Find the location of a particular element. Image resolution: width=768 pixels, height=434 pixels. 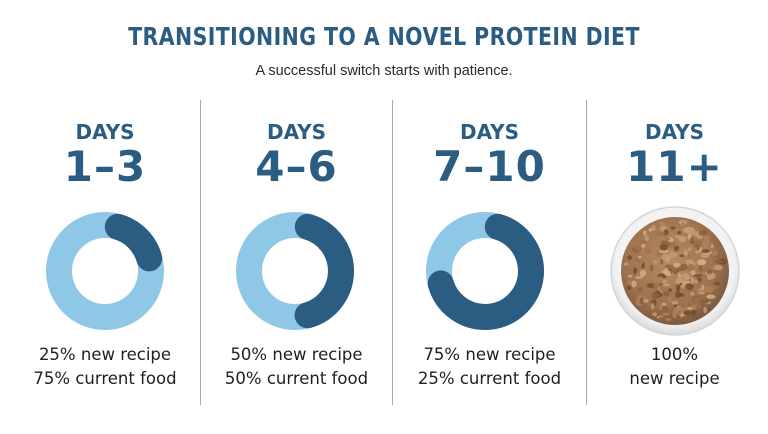

stage-range: 1–3 is located at coordinates (105, 166).